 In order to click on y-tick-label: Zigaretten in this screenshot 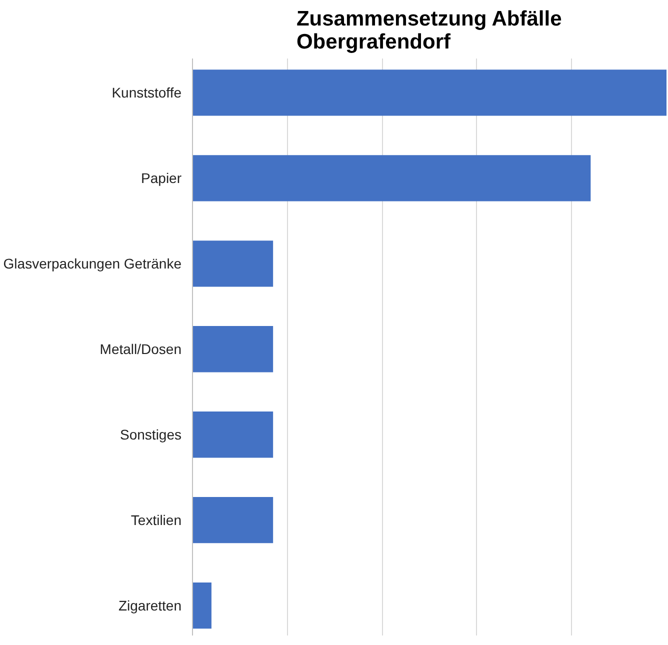, I will do `click(150, 606)`.